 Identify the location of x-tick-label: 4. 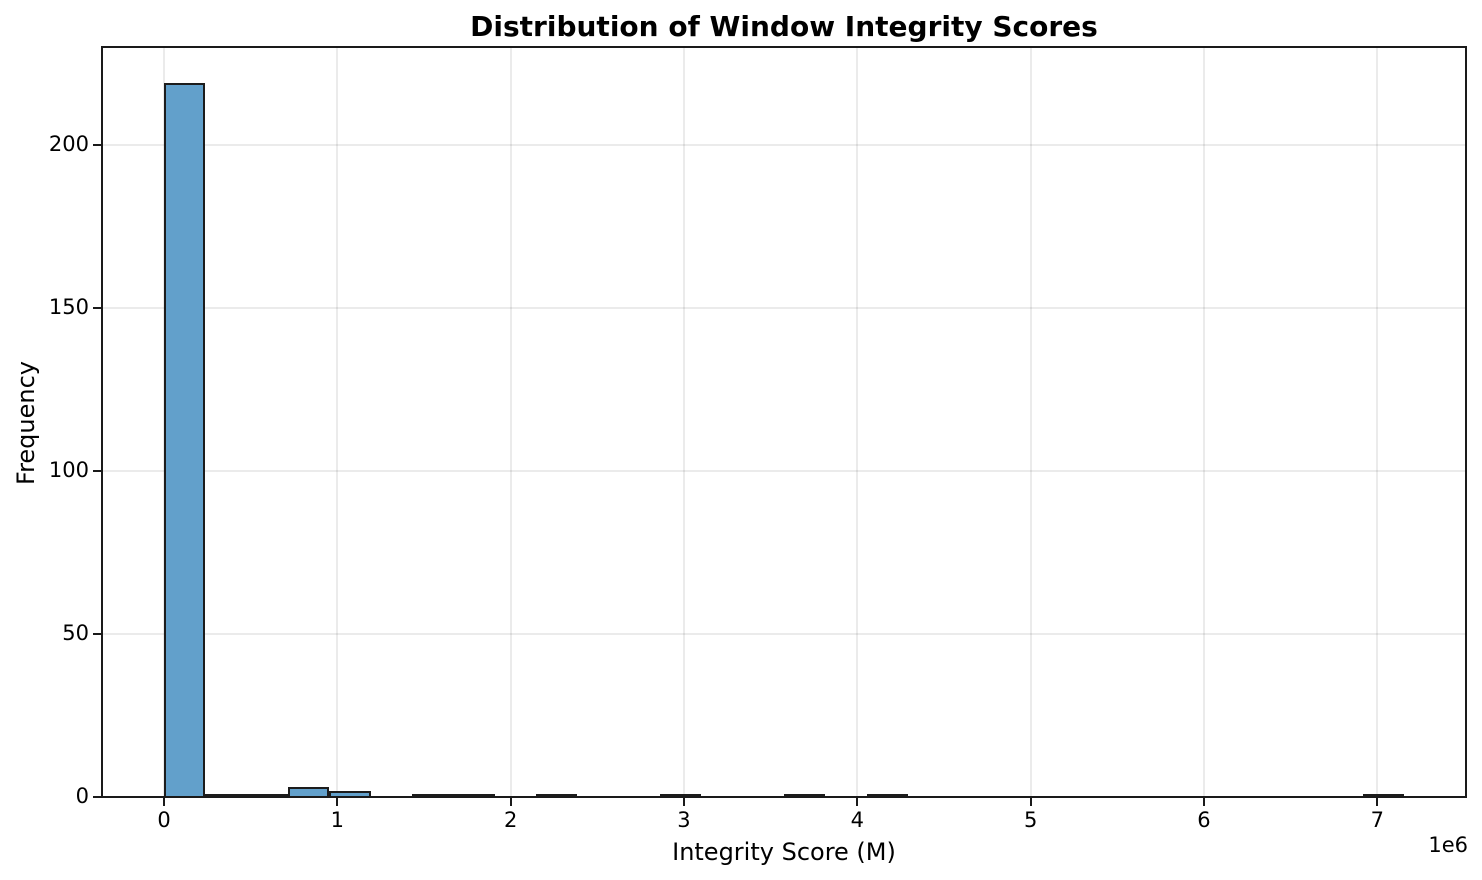
(857, 820).